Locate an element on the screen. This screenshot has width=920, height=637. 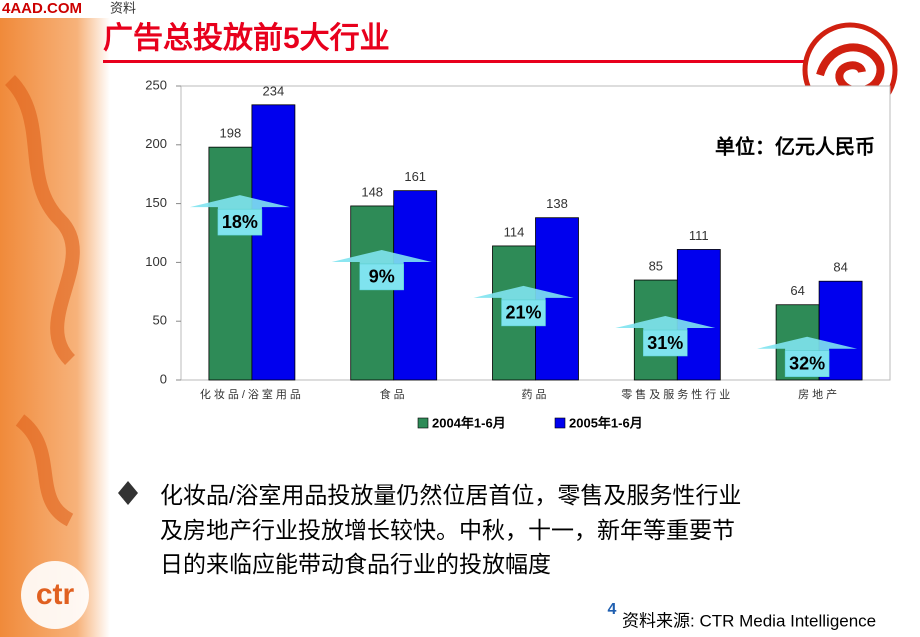
y-tick-label: 250 is located at coordinates (156, 84).